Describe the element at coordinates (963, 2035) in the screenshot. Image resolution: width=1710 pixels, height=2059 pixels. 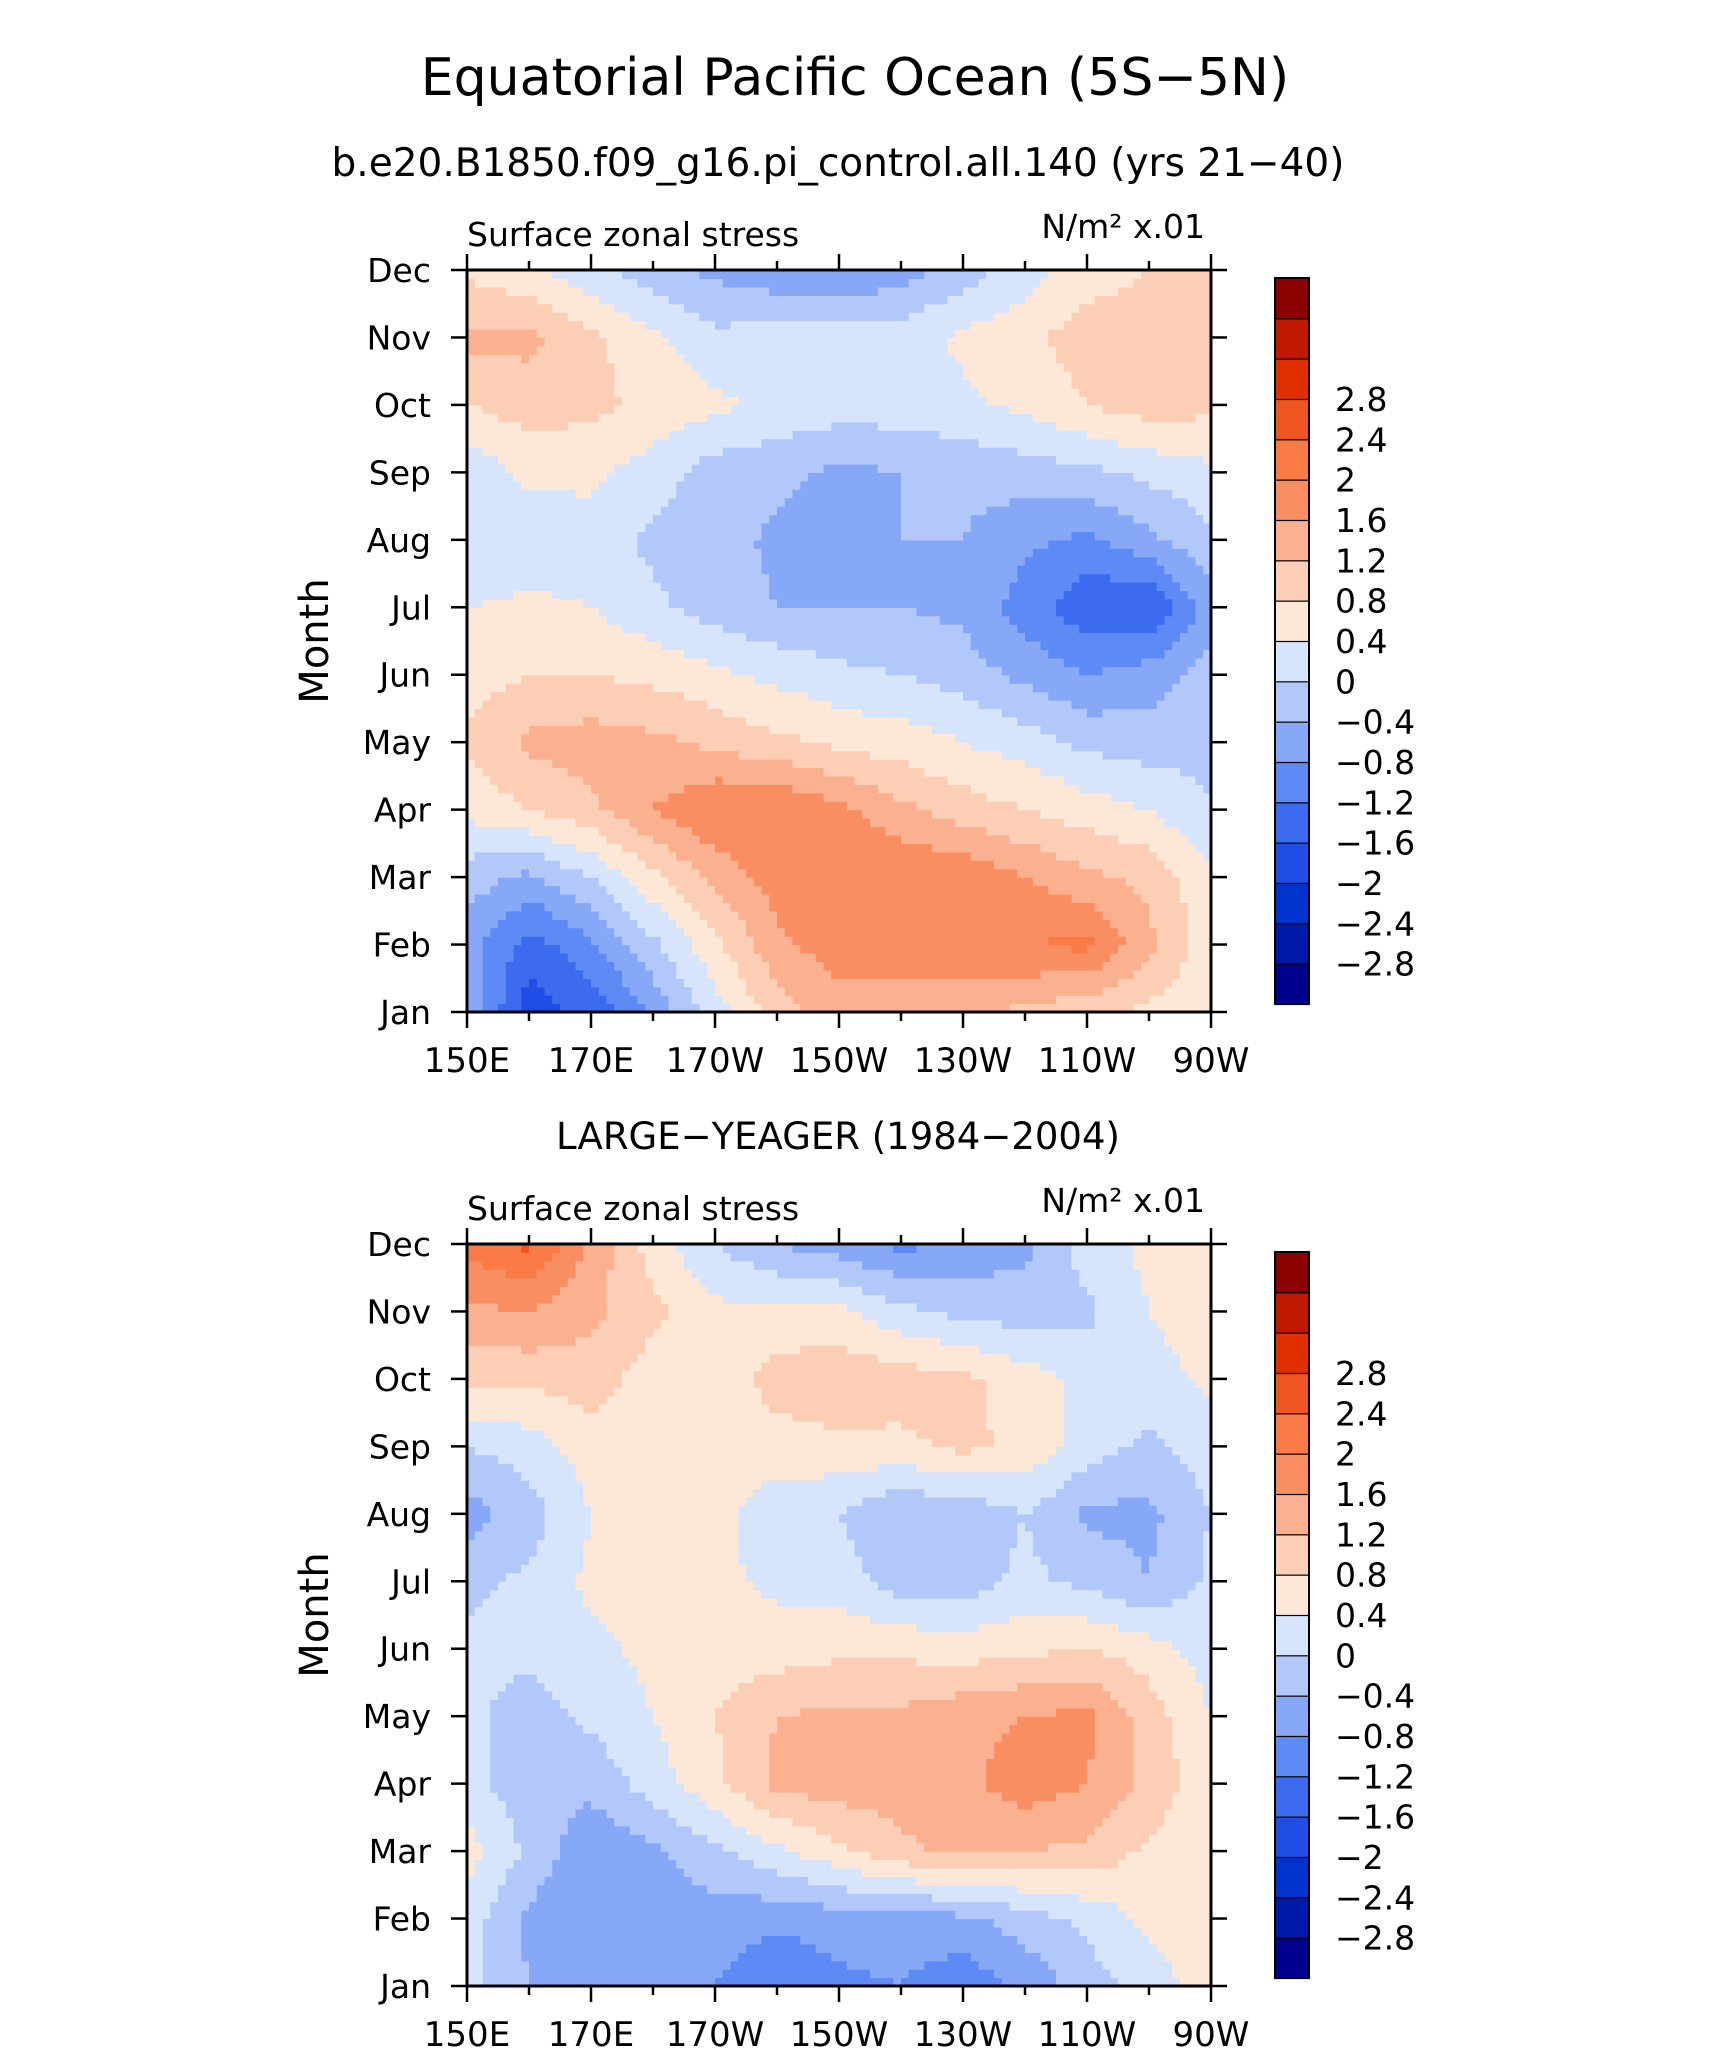
I see `x-tick-label: 130W` at that location.